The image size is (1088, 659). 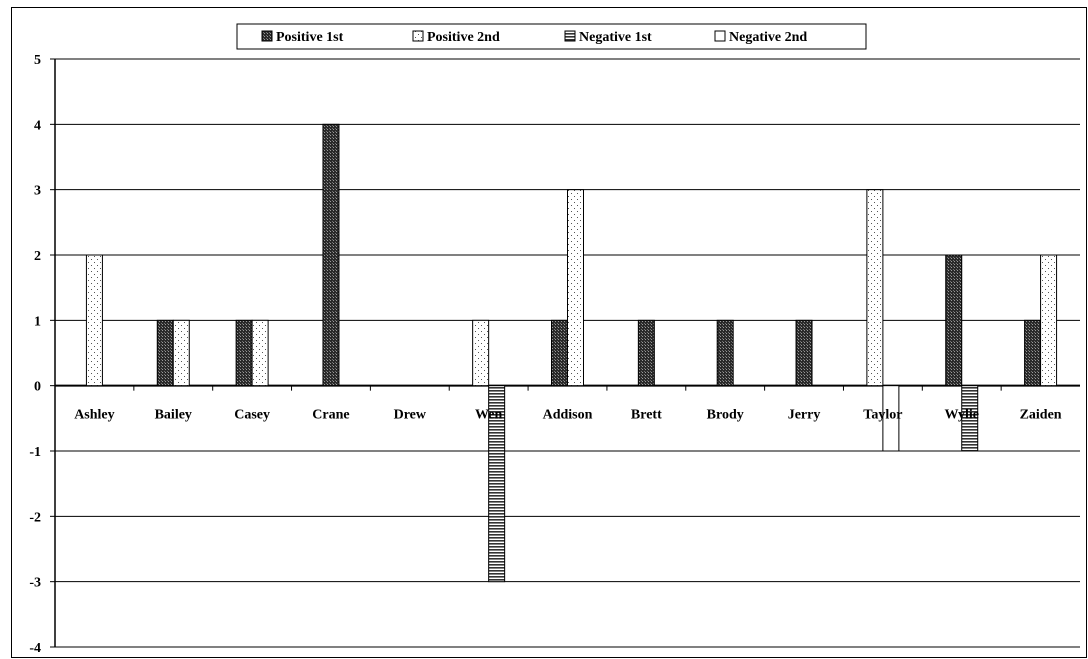 What do you see at coordinates (181, 353) in the screenshot?
I see `bar-positive-2nd-bailey` at bounding box center [181, 353].